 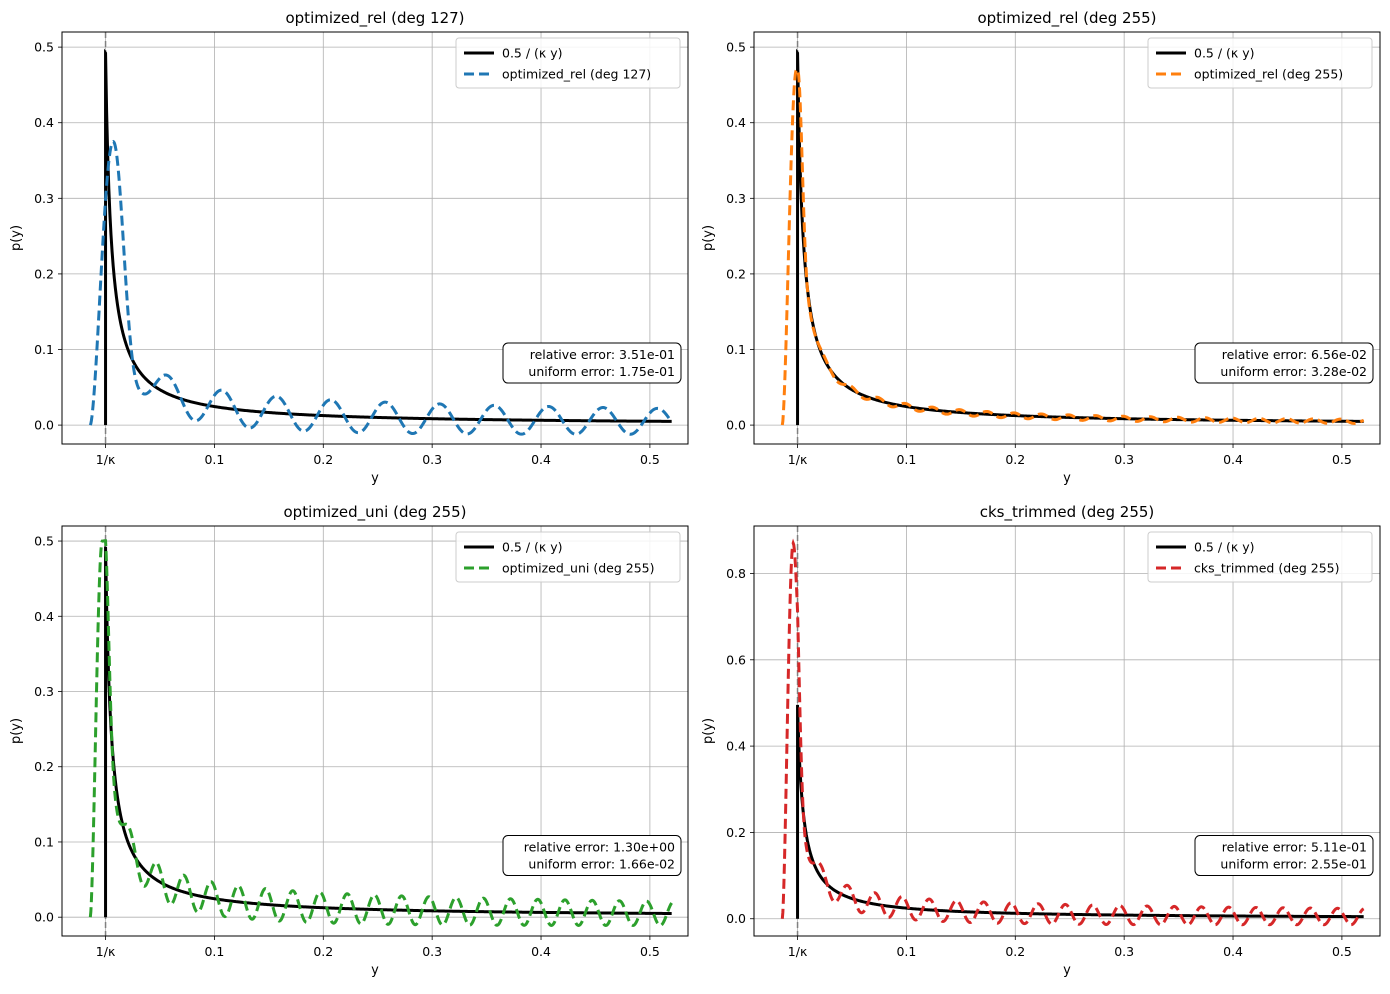 I want to click on relative-error-text: relative error: 6.56e-02, so click(x=1294, y=354).